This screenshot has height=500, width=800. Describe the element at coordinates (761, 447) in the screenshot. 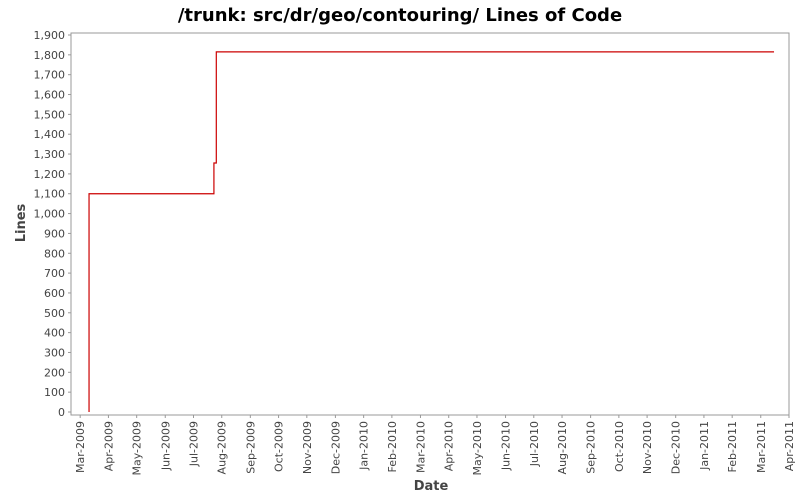

I see `x-tick-label: Mar-2011` at that location.